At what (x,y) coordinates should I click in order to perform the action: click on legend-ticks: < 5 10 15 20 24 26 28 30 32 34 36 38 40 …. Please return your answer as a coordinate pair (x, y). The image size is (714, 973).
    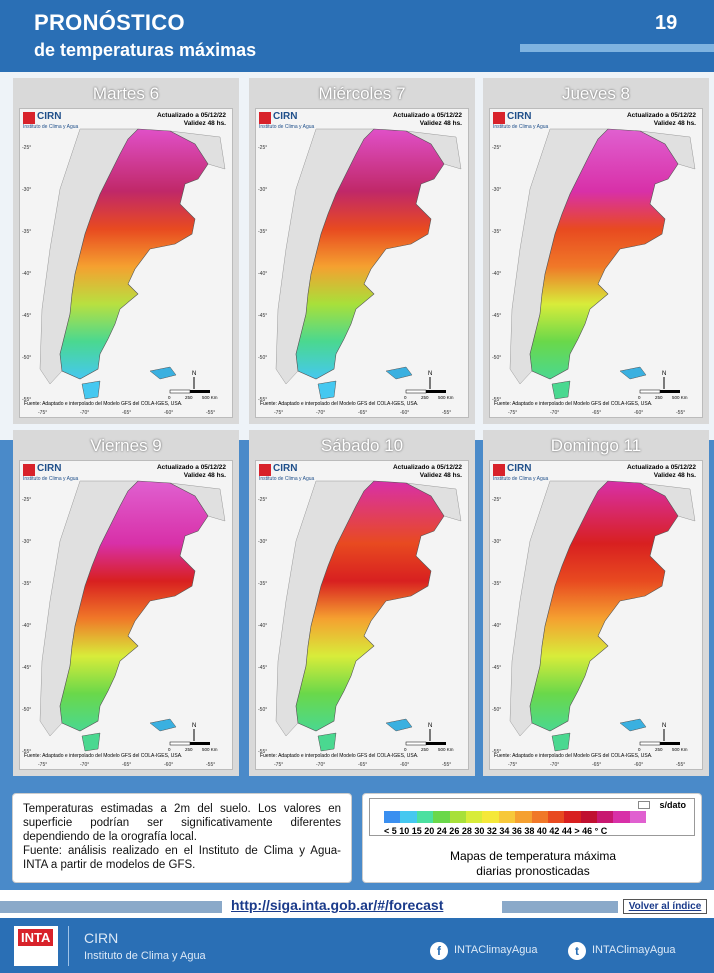
    Looking at the image, I should click on (496, 831).